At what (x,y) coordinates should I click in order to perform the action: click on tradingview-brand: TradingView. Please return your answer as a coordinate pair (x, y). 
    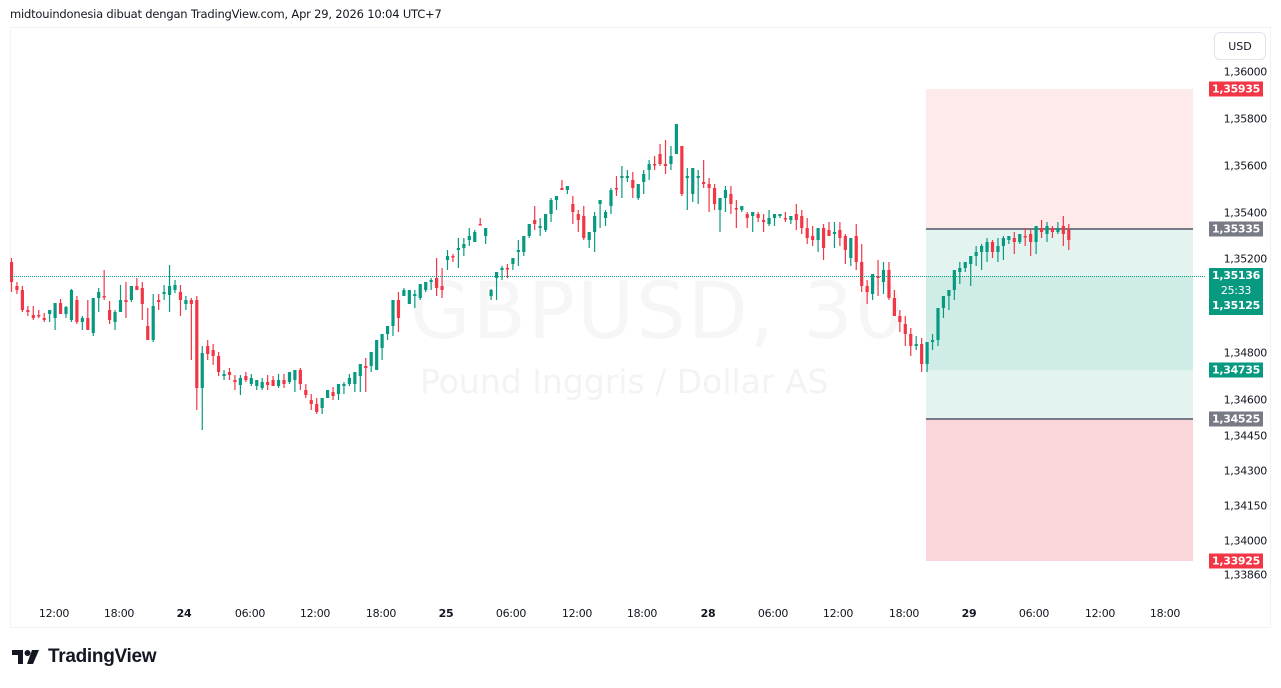
    Looking at the image, I should click on (102, 656).